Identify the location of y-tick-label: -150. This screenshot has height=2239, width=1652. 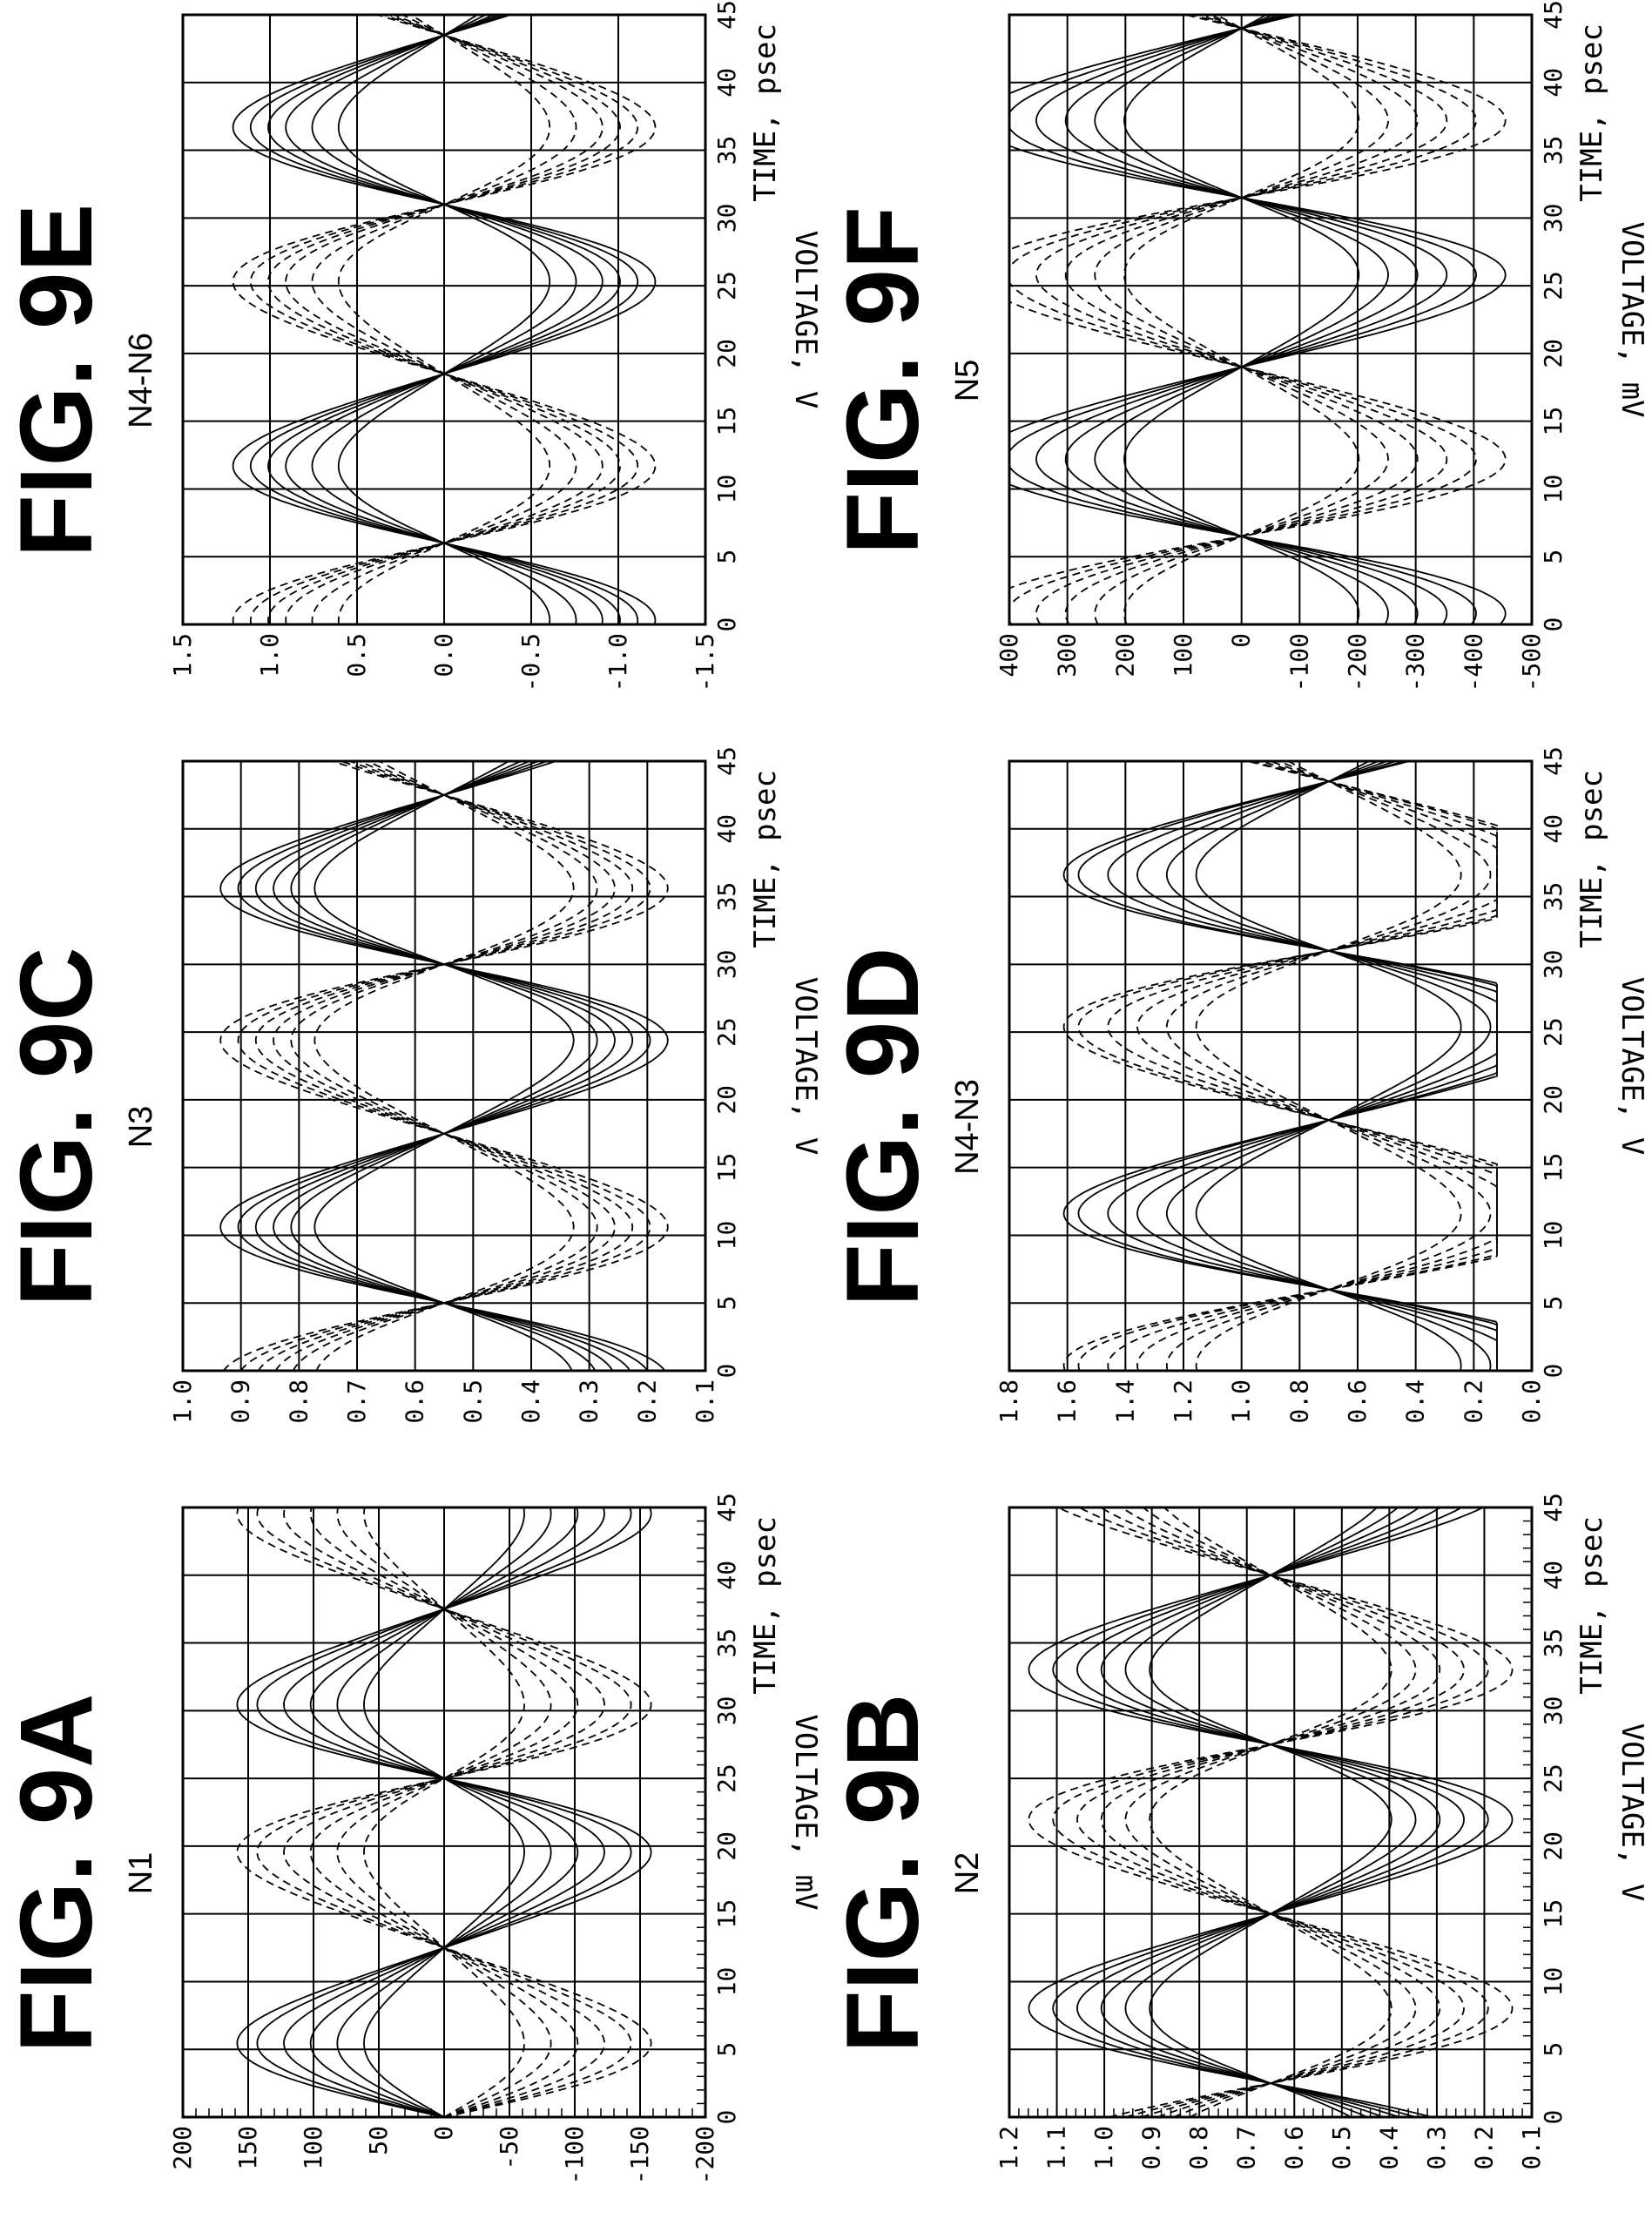
(639, 2155).